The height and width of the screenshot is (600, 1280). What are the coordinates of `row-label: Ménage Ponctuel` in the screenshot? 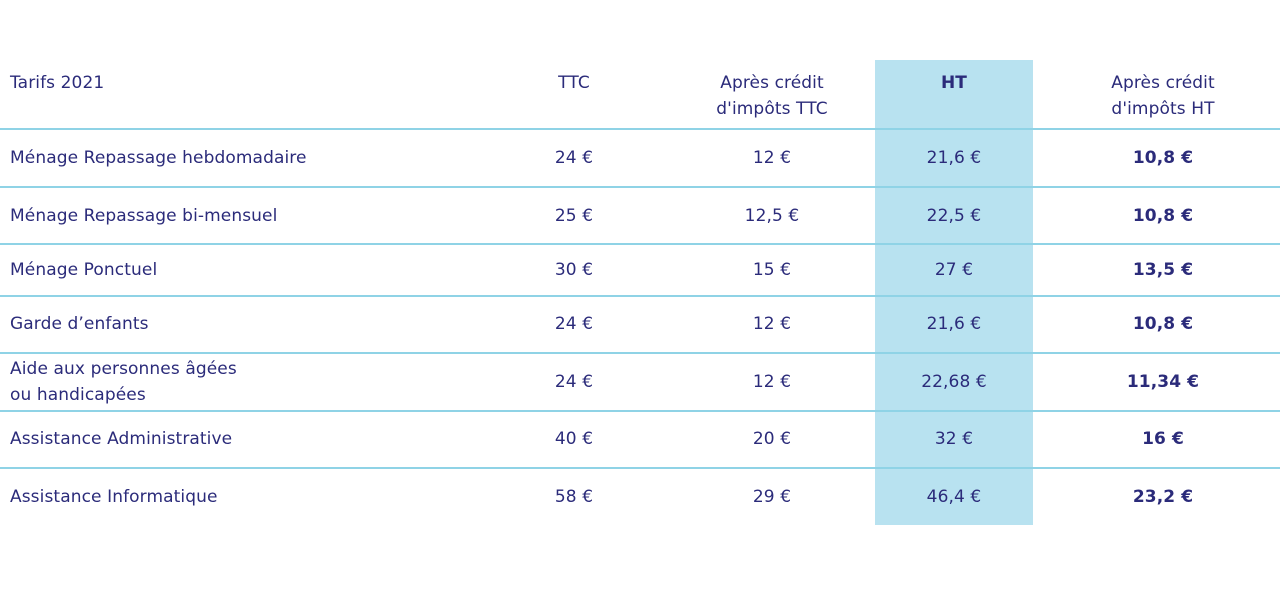 It's located at (84, 270).